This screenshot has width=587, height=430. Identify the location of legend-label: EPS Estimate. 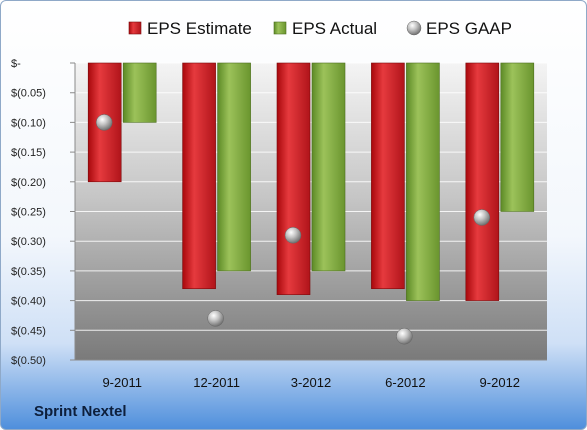
(199, 28).